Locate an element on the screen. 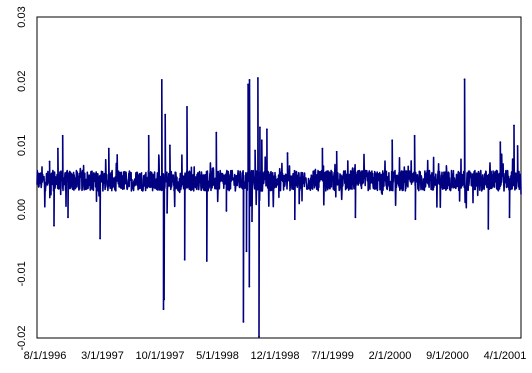  x-tick-label: 2/1/2000 is located at coordinates (390, 356).